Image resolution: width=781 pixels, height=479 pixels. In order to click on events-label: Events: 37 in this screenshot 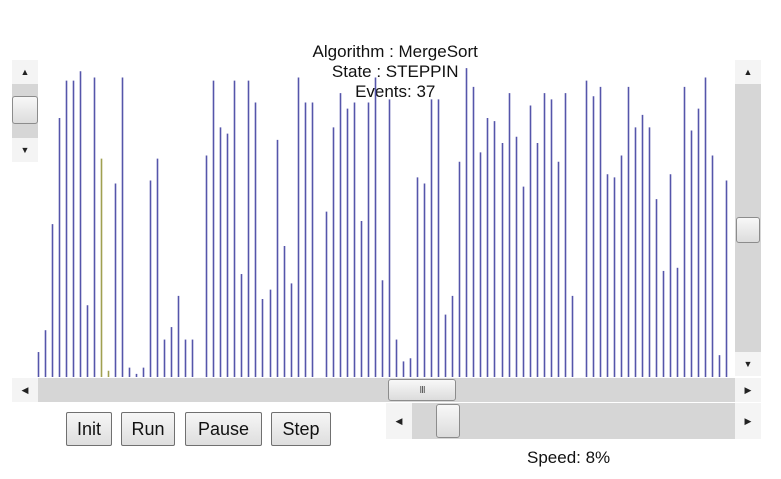, I will do `click(395, 91)`.